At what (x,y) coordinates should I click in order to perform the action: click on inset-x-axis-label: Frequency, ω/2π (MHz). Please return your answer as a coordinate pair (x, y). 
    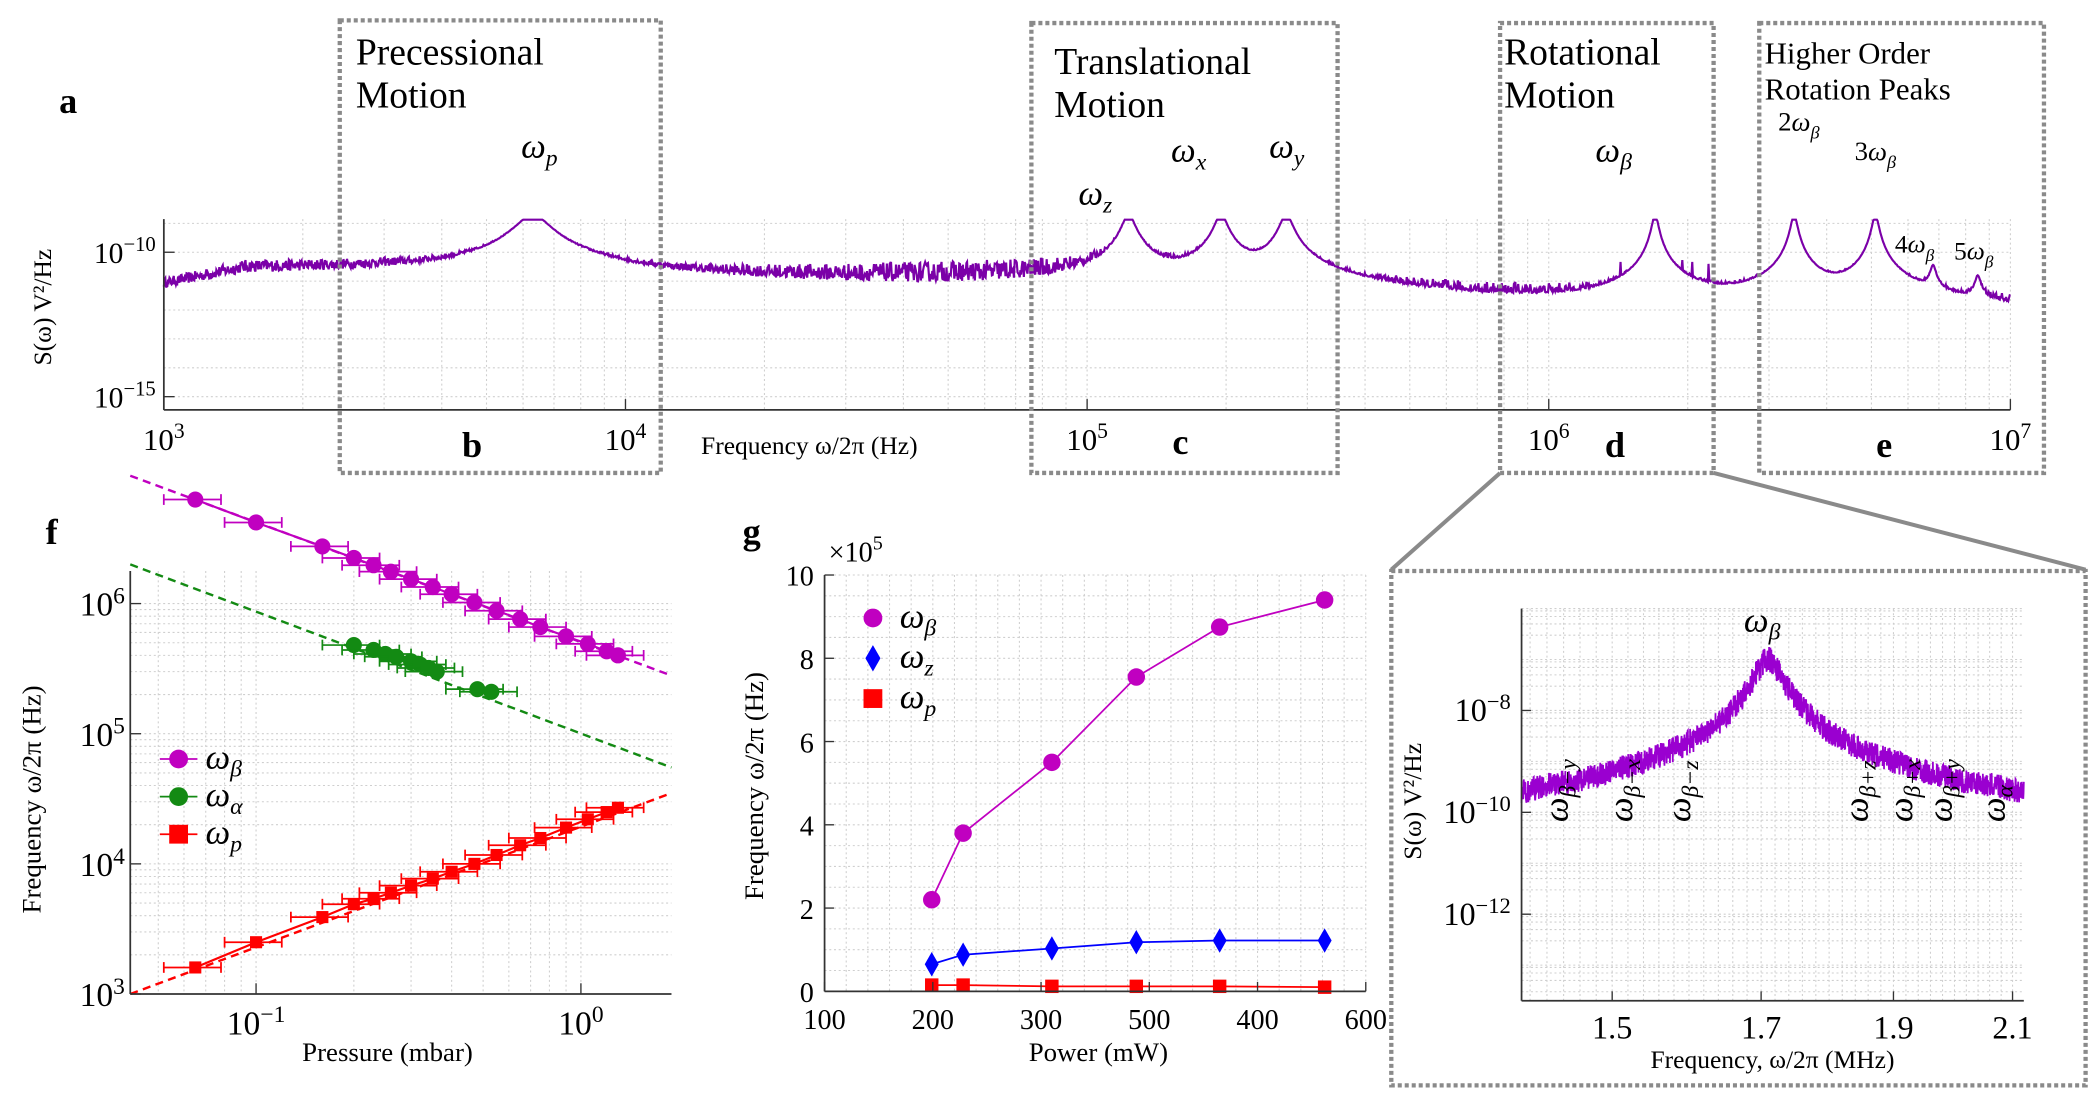
    Looking at the image, I should click on (1772, 1059).